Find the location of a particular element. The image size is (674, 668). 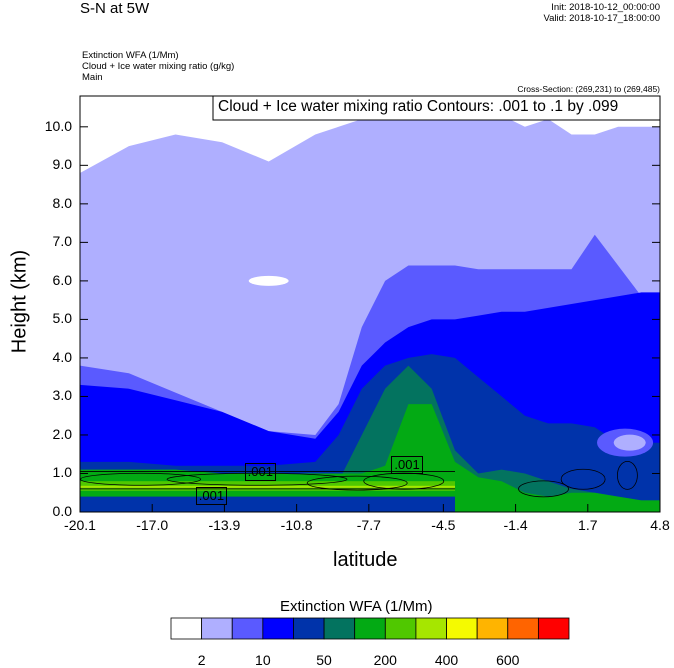

y-tick-label: 0.0 is located at coordinates (62, 511).